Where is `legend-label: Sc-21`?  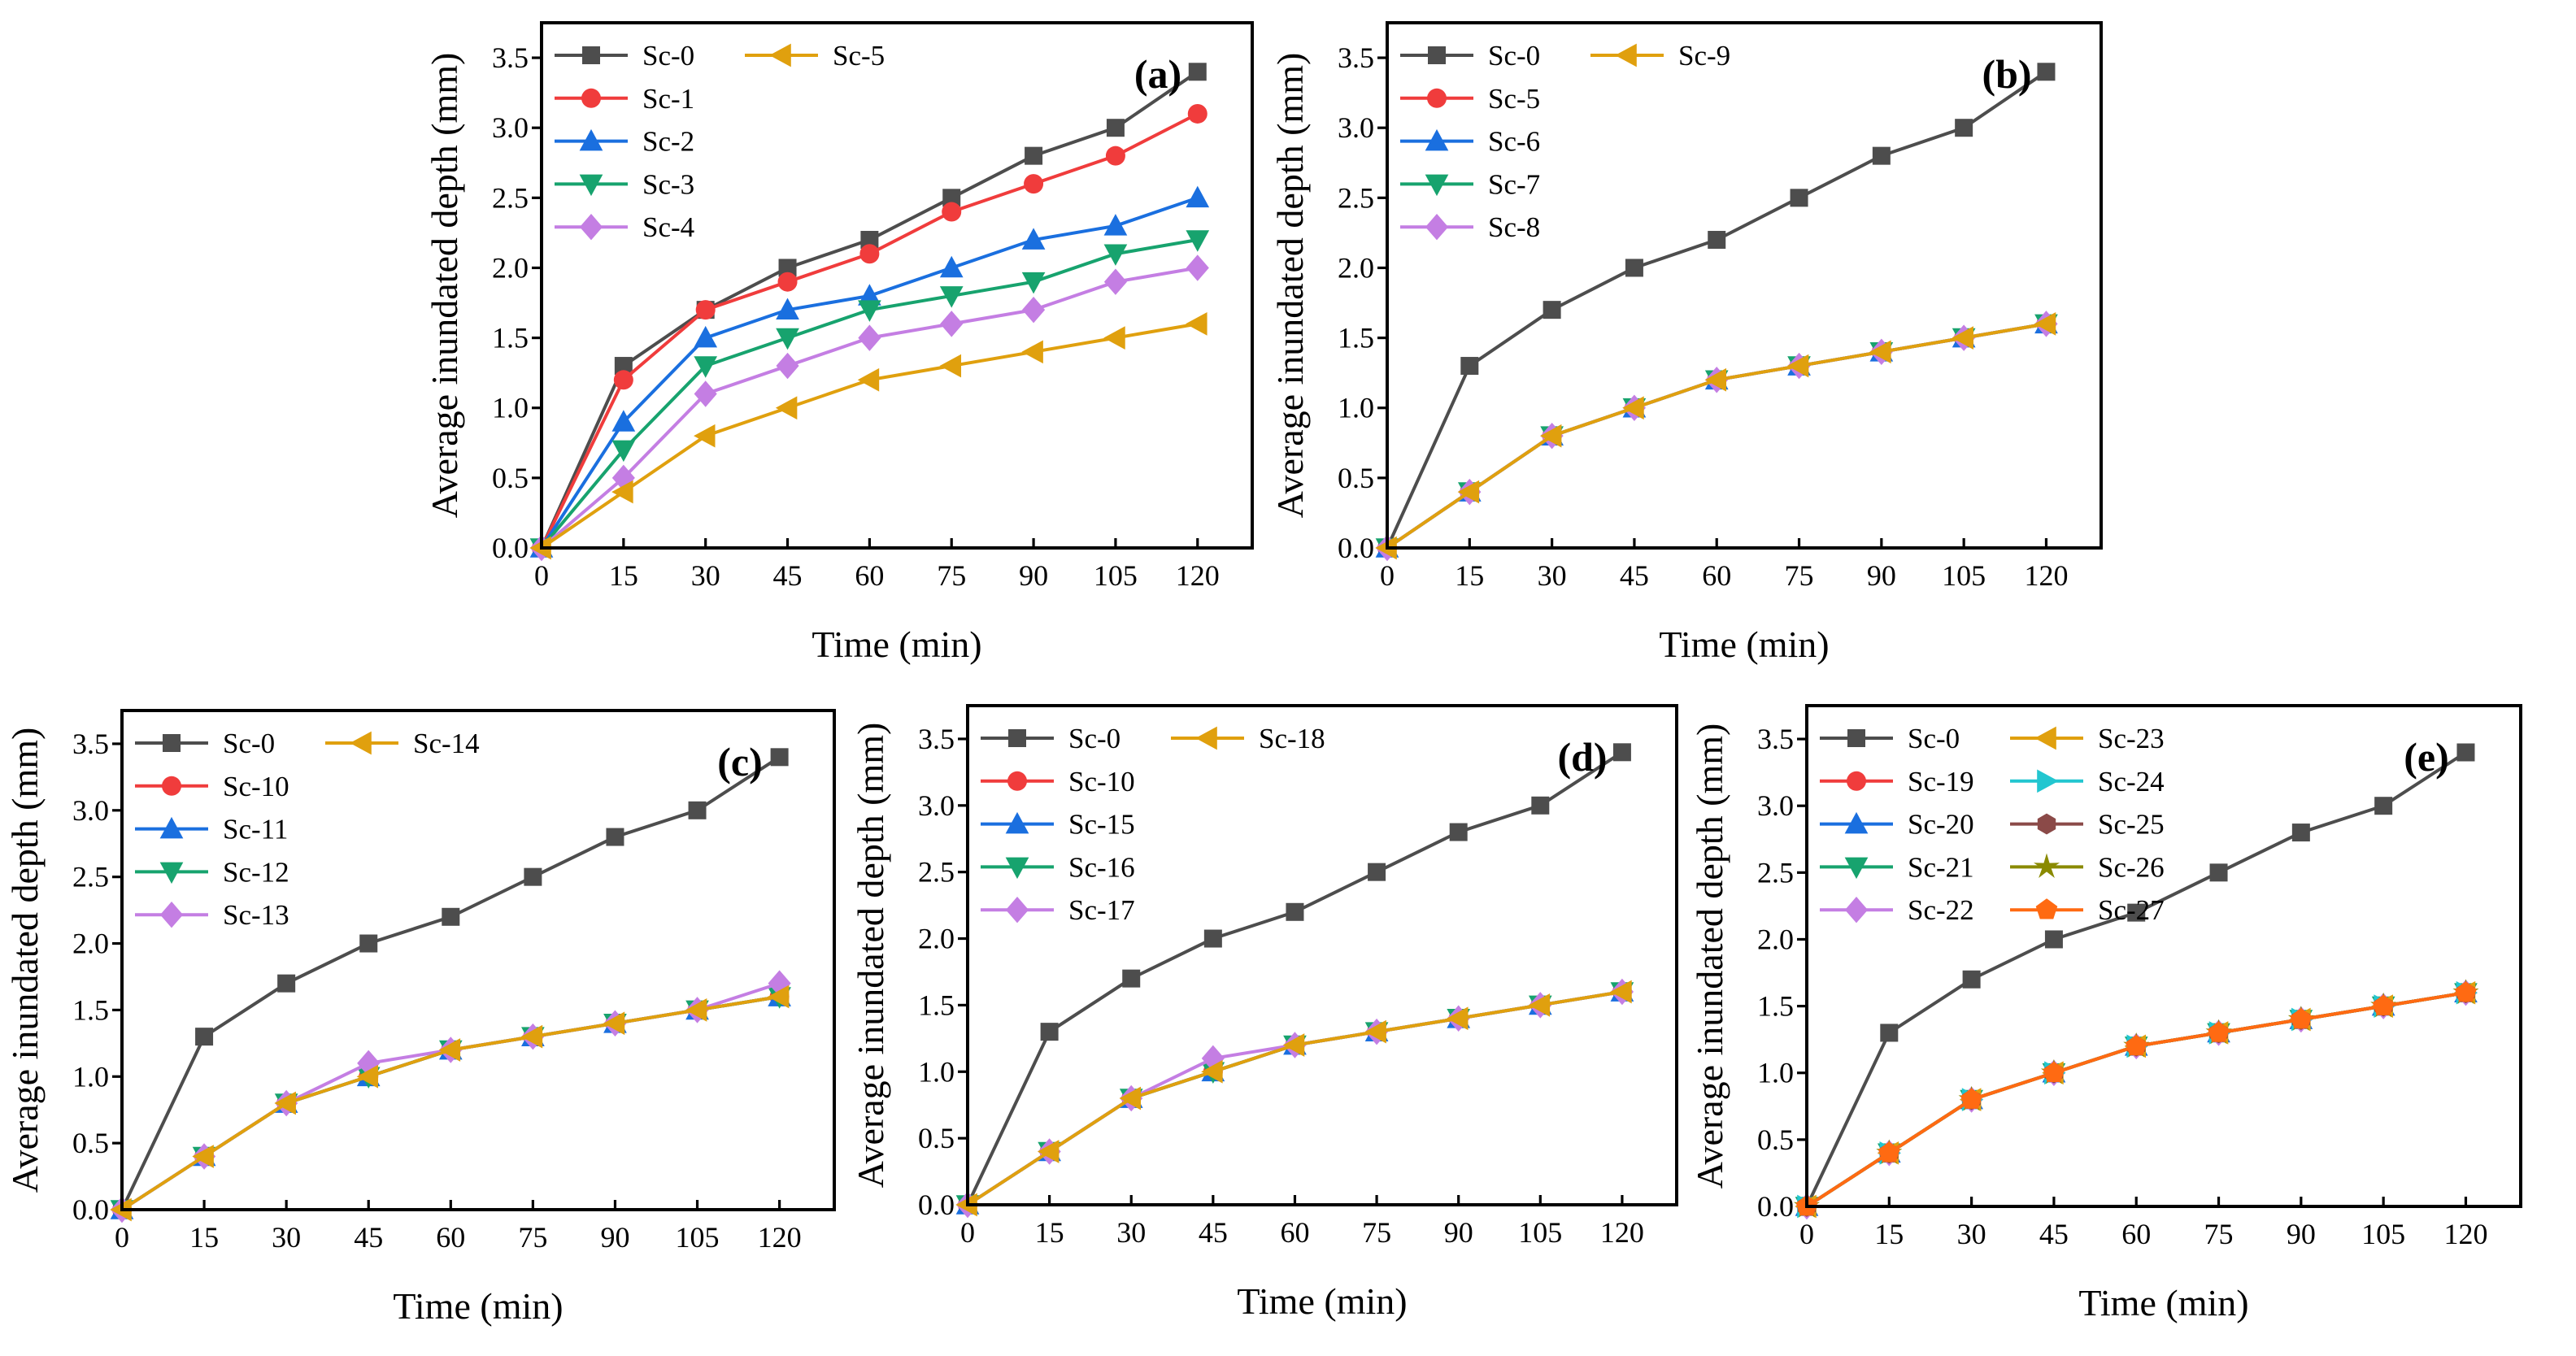
legend-label: Sc-21 is located at coordinates (1941, 867).